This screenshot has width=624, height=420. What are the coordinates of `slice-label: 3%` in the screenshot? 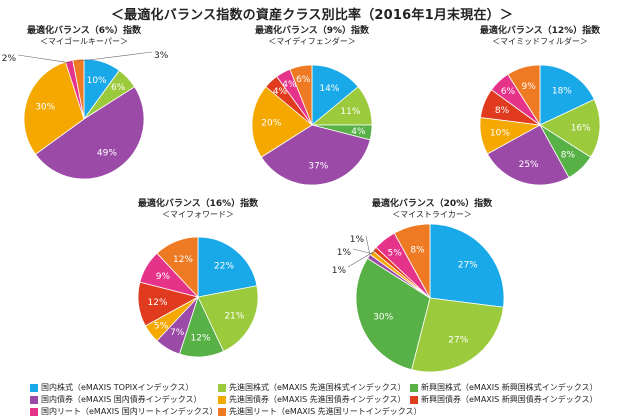 It's located at (161, 56).